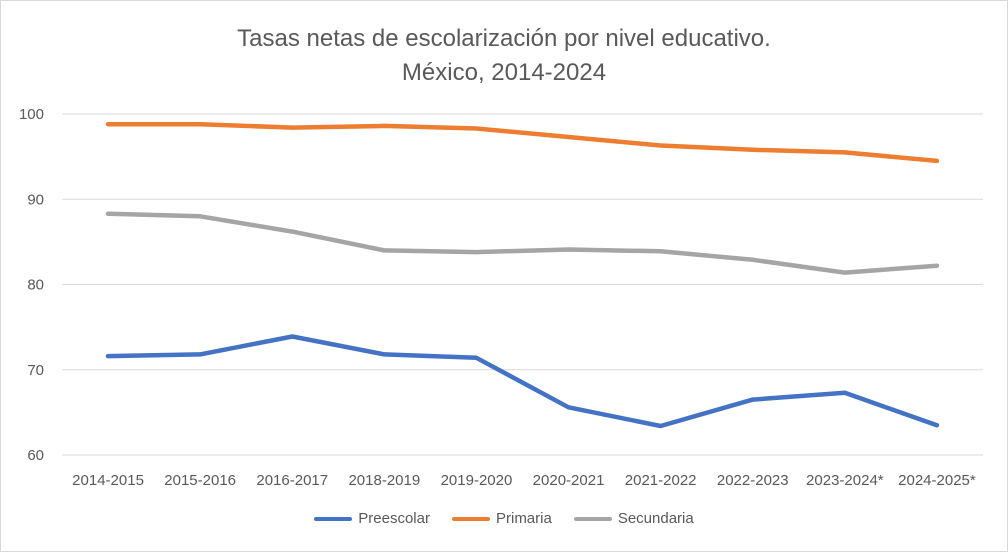 The height and width of the screenshot is (552, 1008). Describe the element at coordinates (522, 142) in the screenshot. I see `series-line-primaria` at that location.